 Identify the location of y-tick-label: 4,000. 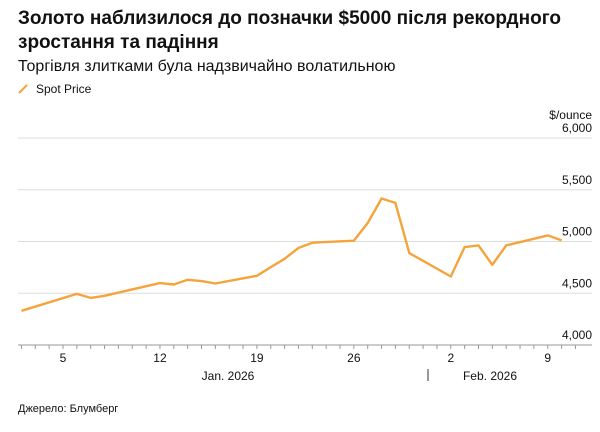
(577, 335).